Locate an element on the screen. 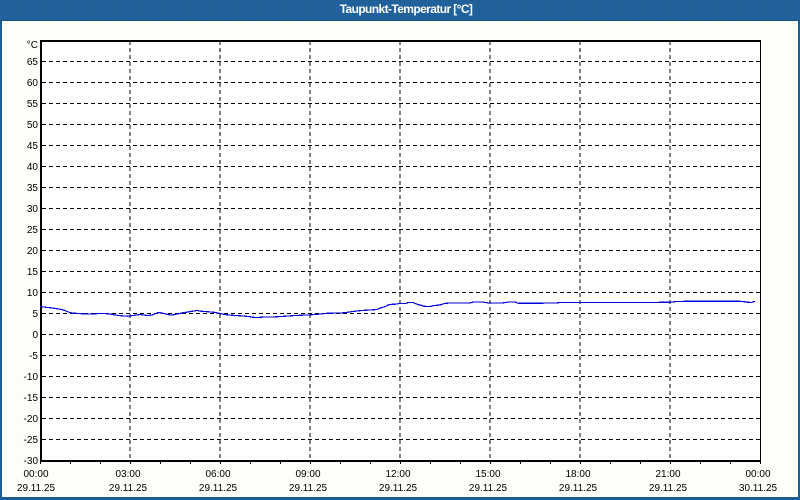 The height and width of the screenshot is (500, 800). svg-text: 60 is located at coordinates (33, 83).